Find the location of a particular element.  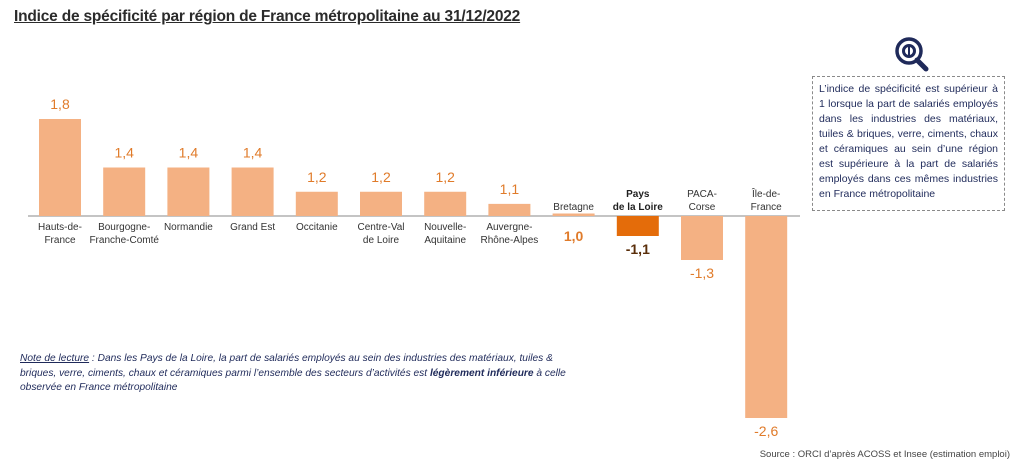

category-label: Aquitaine is located at coordinates (445, 240).